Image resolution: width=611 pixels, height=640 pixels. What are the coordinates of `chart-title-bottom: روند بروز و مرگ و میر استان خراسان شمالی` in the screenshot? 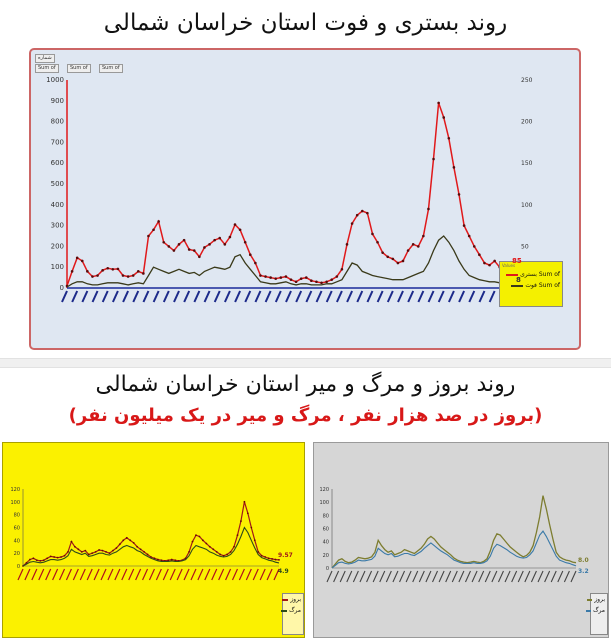 It's located at (305, 384).